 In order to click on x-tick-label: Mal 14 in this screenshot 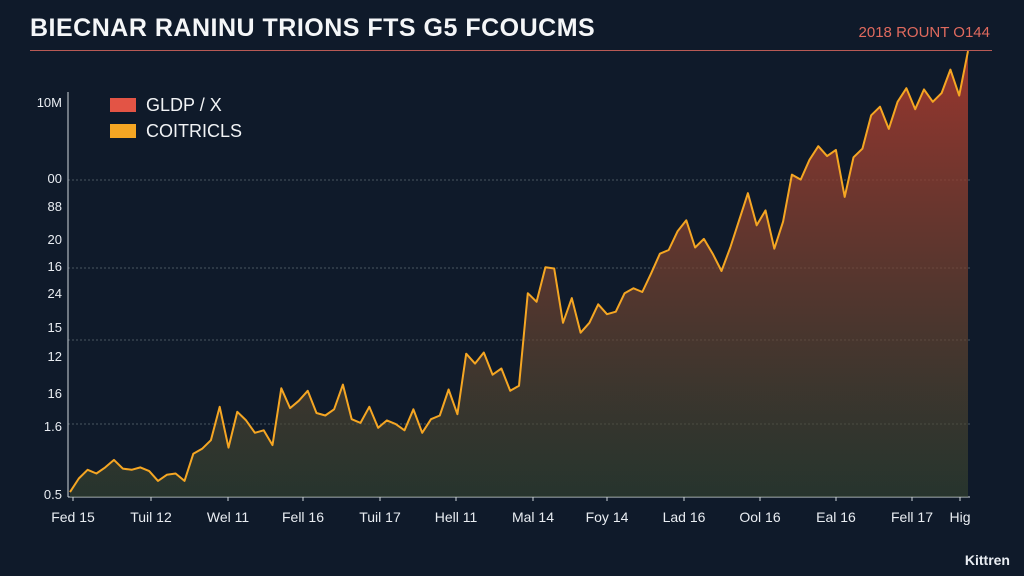, I will do `click(533, 517)`.